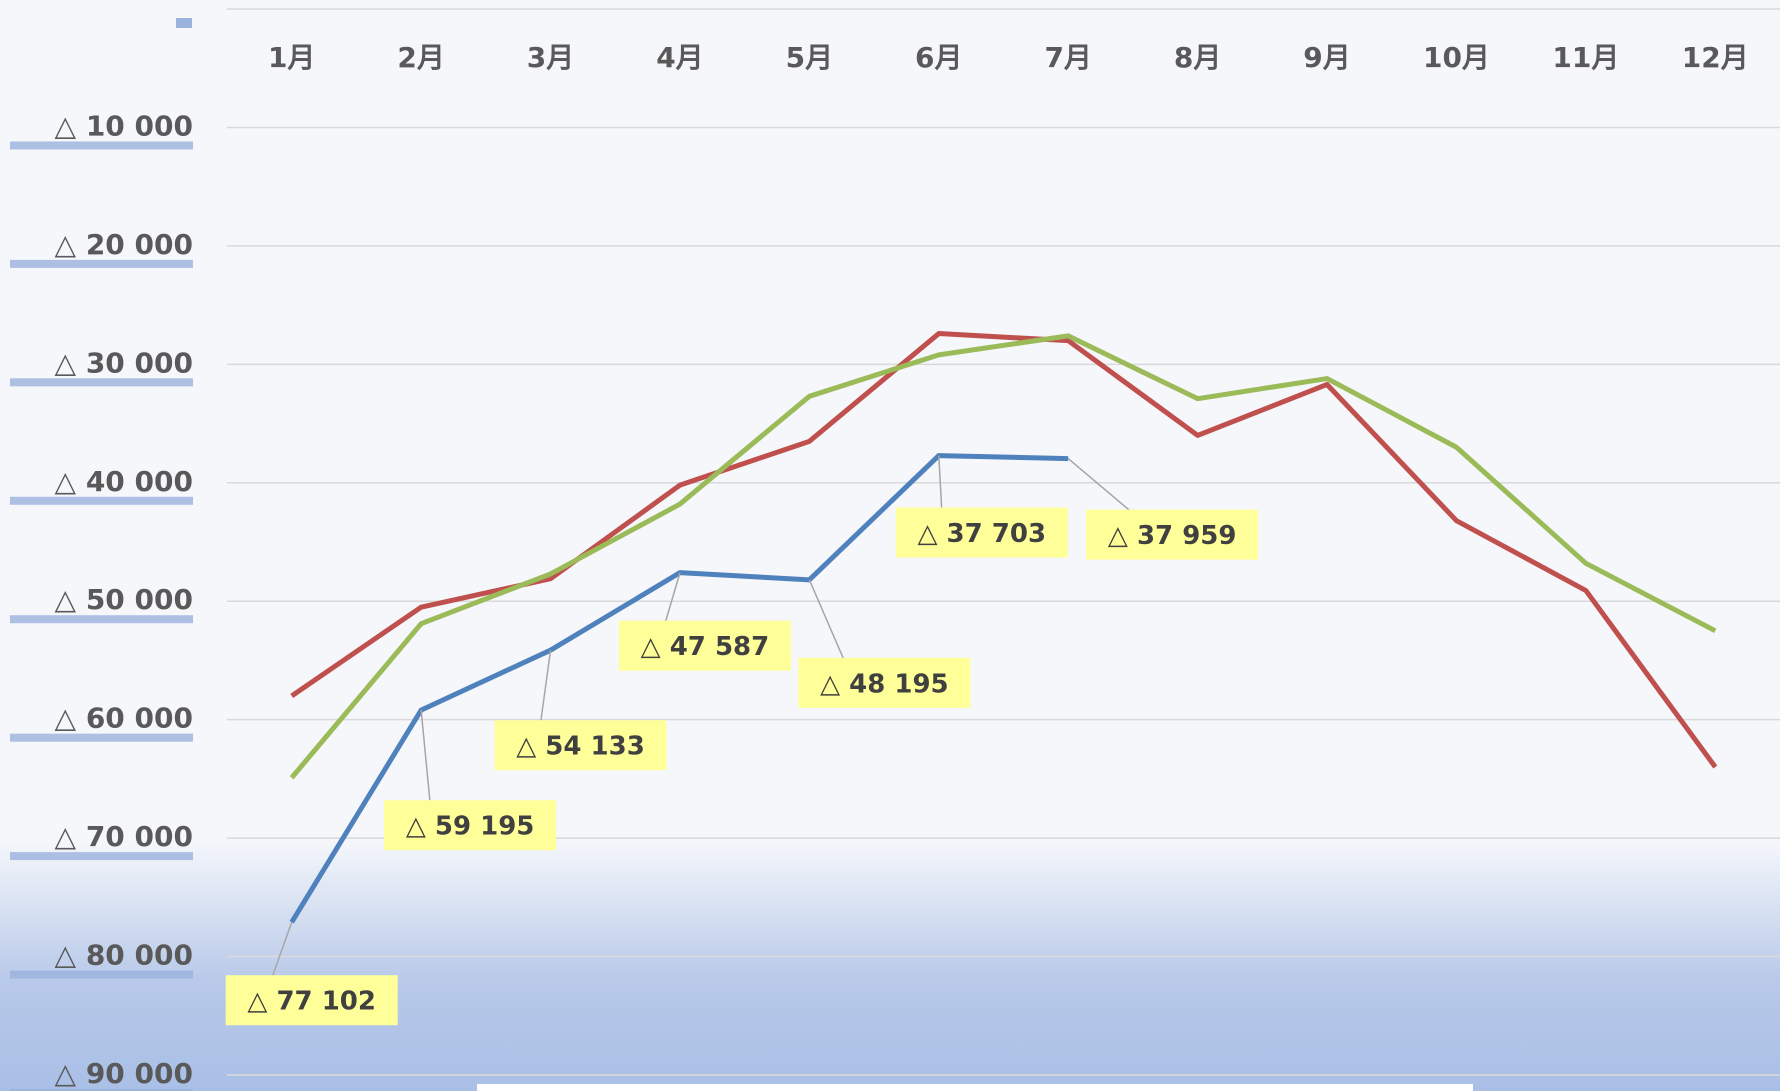  I want to click on data-label: △ 54 133, so click(580, 747).